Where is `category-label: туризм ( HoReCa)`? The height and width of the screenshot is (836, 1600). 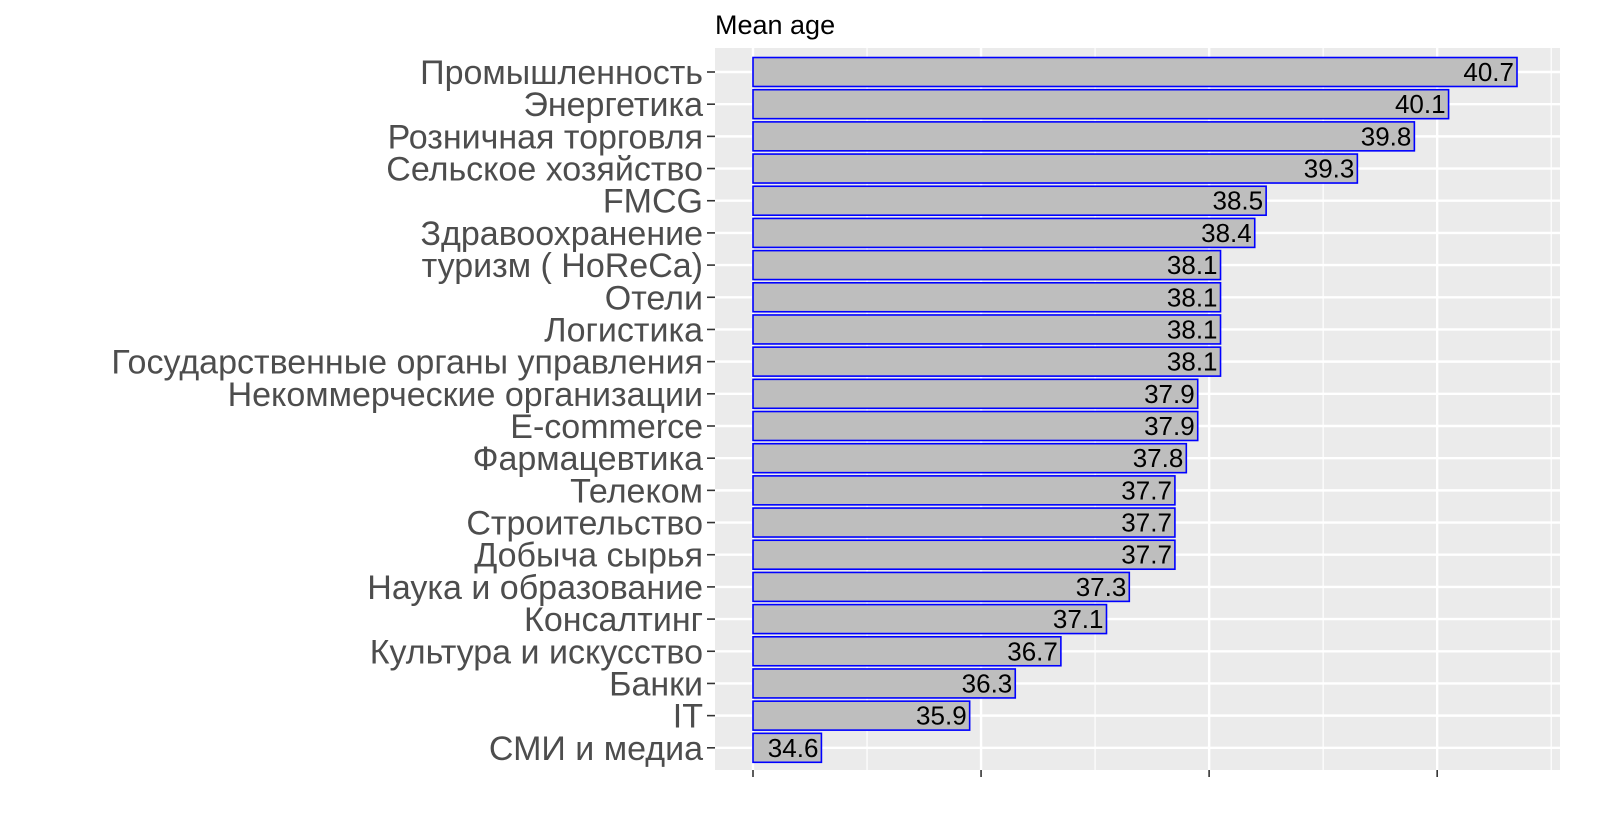 category-label: туризм ( HoReCa) is located at coordinates (562, 266).